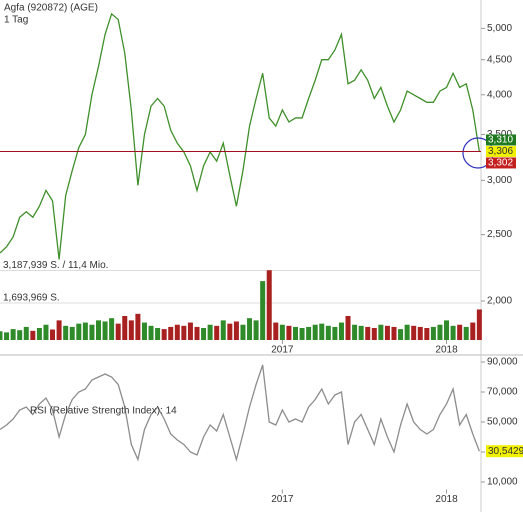  I want to click on y-tick-label: 10,000, so click(502, 482).